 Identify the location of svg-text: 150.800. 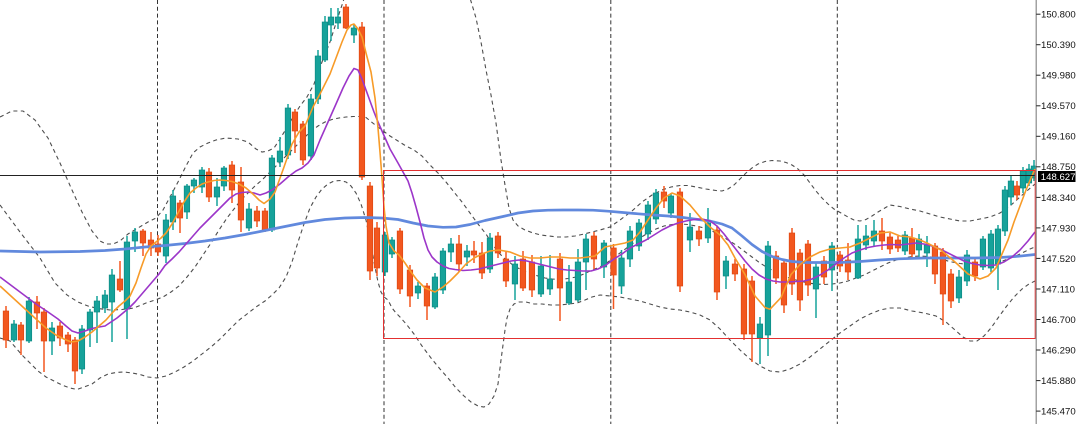
(1058, 15).